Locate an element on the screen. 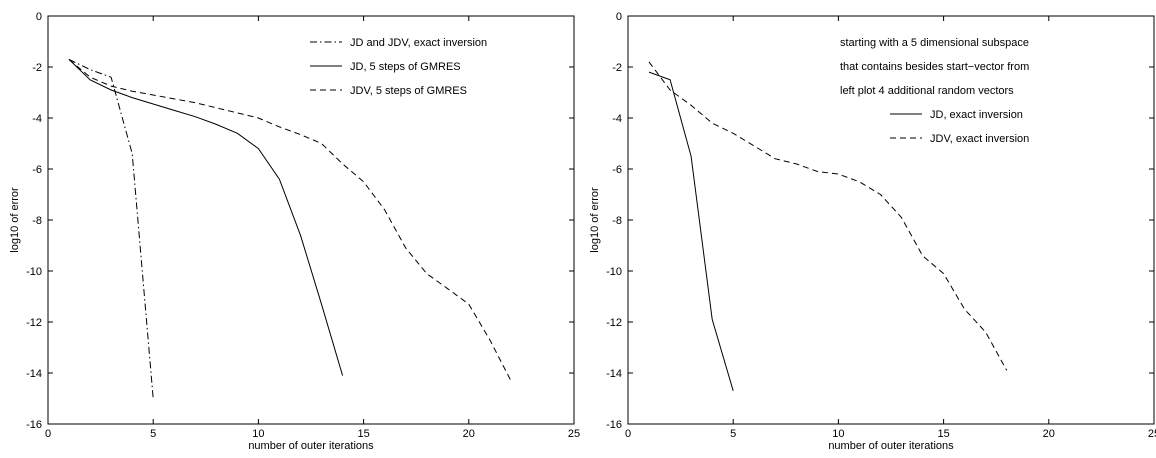 The height and width of the screenshot is (458, 1156). legend-label-2: JD, 5 steps of GMRES is located at coordinates (405, 67).